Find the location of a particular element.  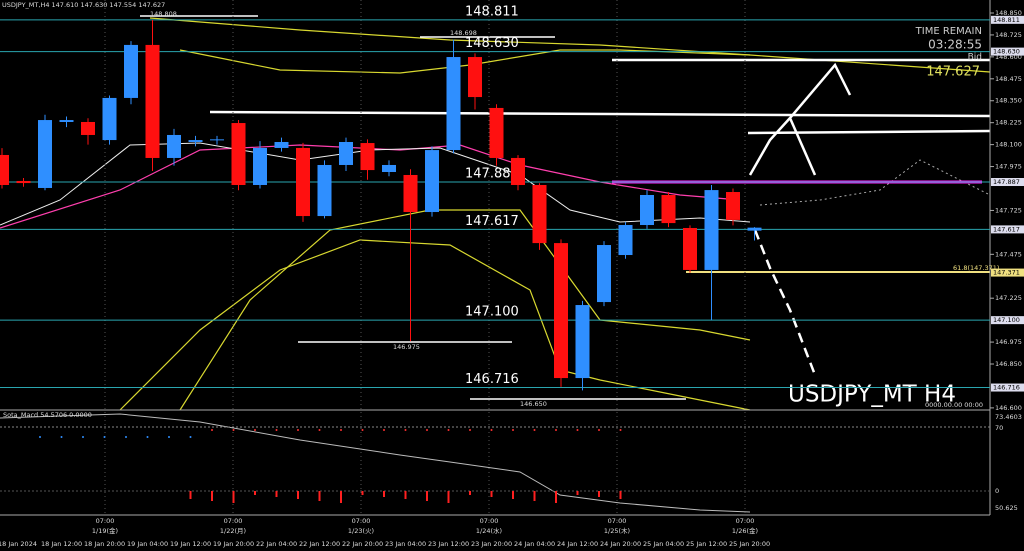

x-tick-label: 22 Jan 12:00 is located at coordinates (319, 544).